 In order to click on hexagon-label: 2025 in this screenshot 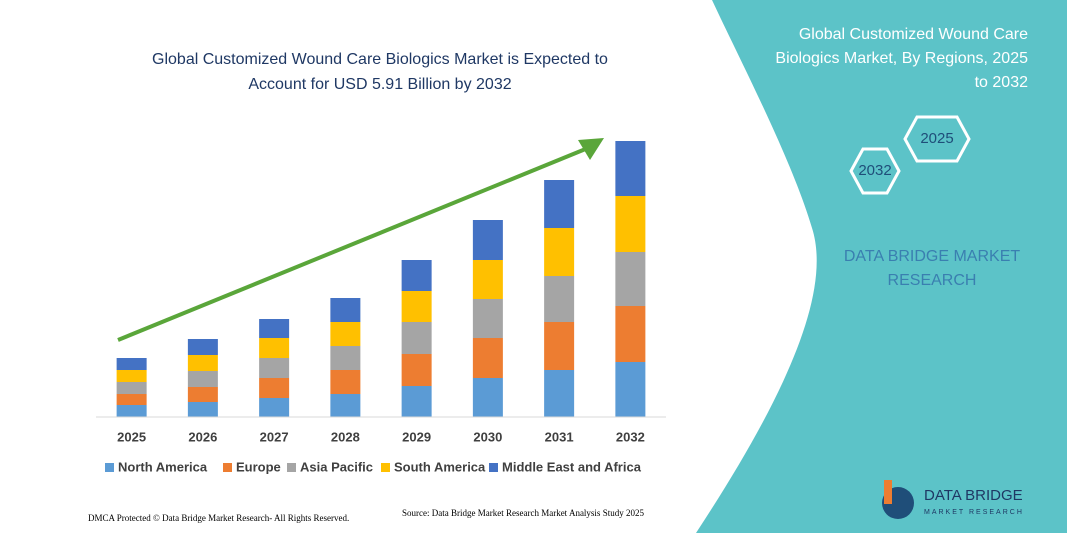, I will do `click(936, 138)`.